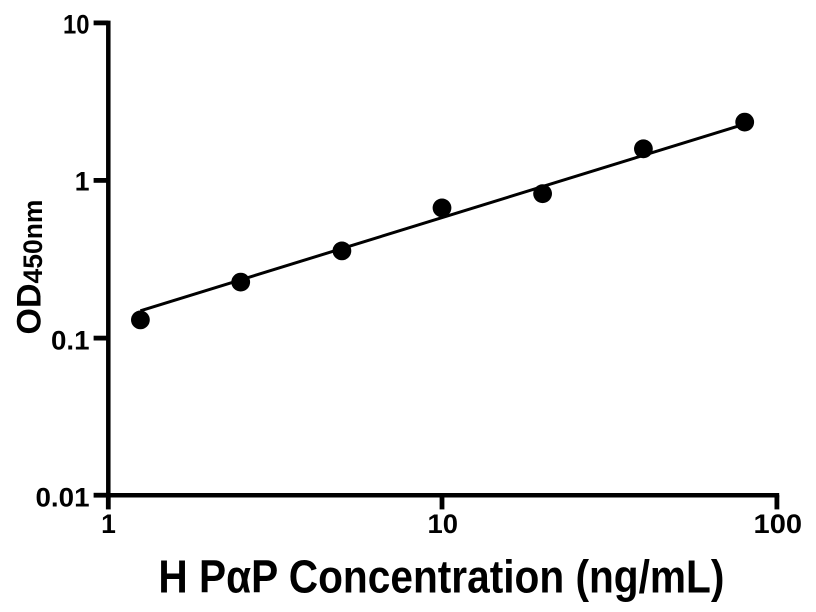 Image resolution: width=816 pixels, height=612 pixels. I want to click on svg-text: 0.1, so click(70, 340).